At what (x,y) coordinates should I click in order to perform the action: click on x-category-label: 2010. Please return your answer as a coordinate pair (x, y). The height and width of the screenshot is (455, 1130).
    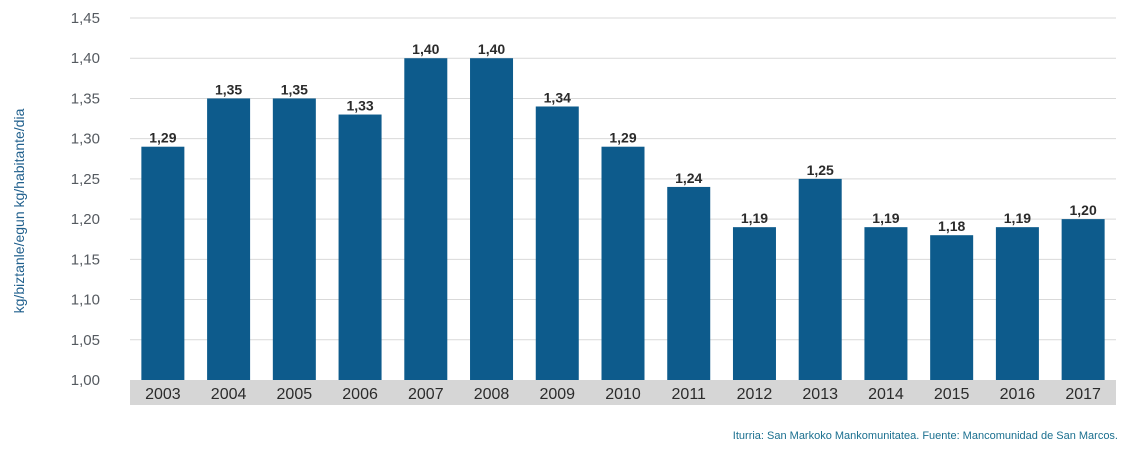
    Looking at the image, I should click on (623, 394).